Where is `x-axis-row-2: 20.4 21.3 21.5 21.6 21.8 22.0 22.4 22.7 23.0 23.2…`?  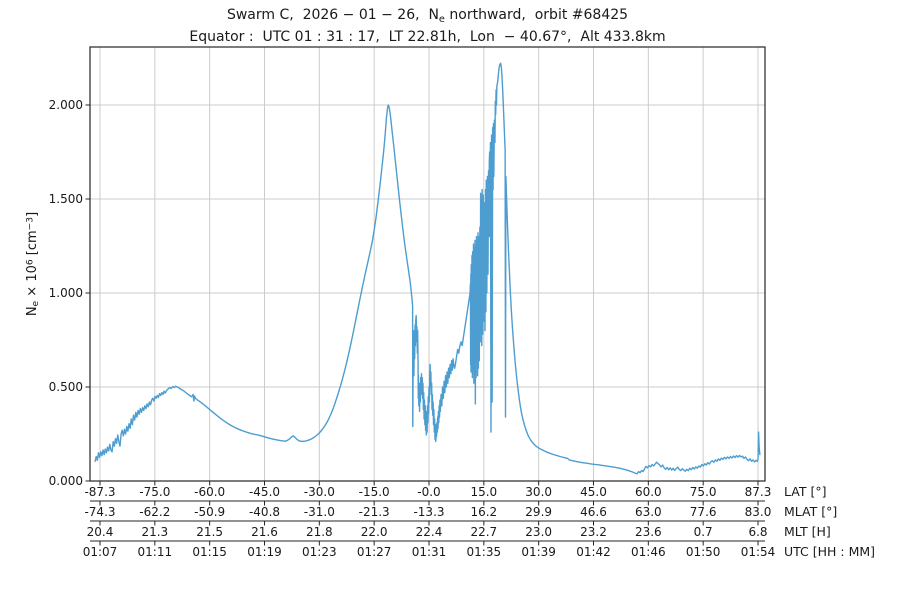 x-axis-row-2: 20.4 21.3 21.5 21.6 21.8 22.0 22.4 22.7 23.0 23.2… is located at coordinates (427, 529).